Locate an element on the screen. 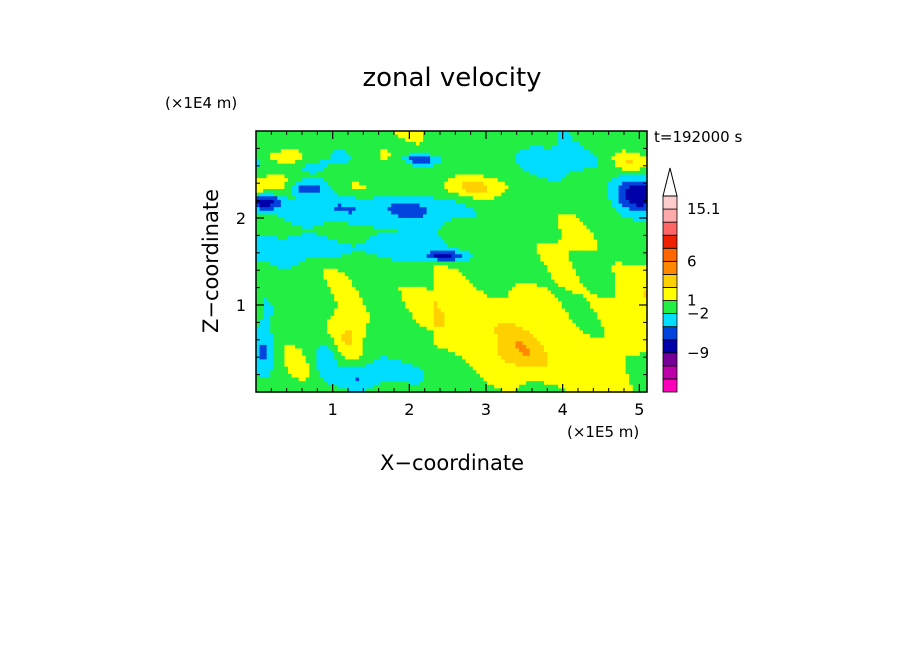 The image size is (904, 659). x-tick-label: 1 is located at coordinates (333, 409).